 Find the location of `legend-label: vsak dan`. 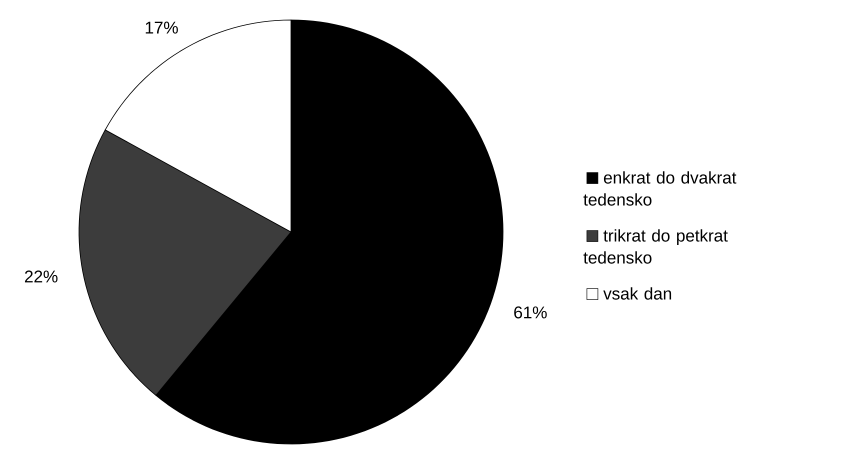

legend-label: vsak dan is located at coordinates (637, 293).